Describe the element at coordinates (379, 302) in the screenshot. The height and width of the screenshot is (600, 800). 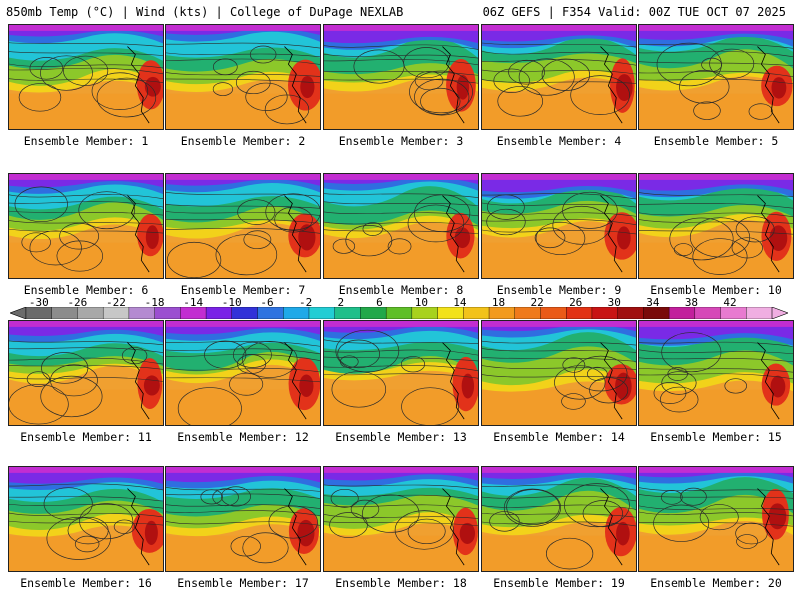
I see `colorbar-tick-label: 6` at that location.